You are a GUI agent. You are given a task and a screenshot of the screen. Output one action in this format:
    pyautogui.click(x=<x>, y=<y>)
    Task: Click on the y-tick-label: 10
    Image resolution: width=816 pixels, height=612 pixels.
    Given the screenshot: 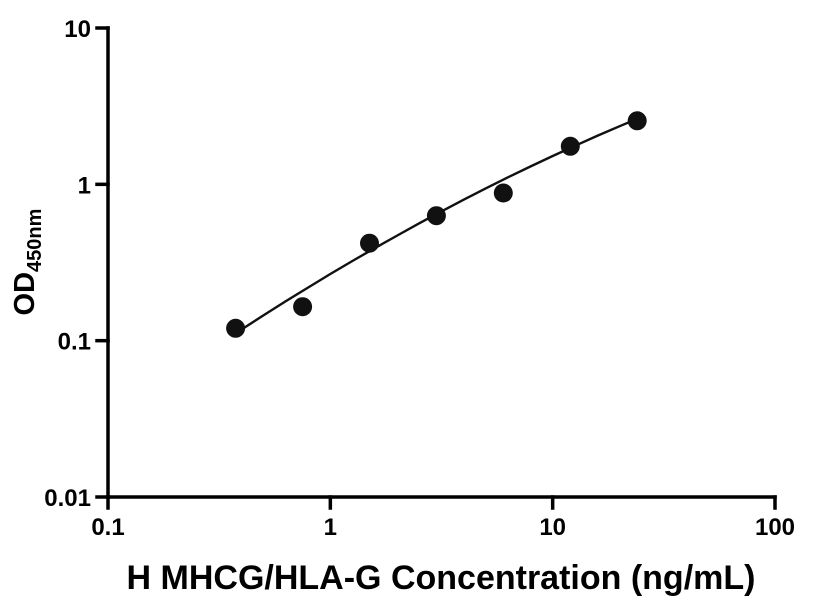 What is the action you would take?
    pyautogui.click(x=77, y=29)
    